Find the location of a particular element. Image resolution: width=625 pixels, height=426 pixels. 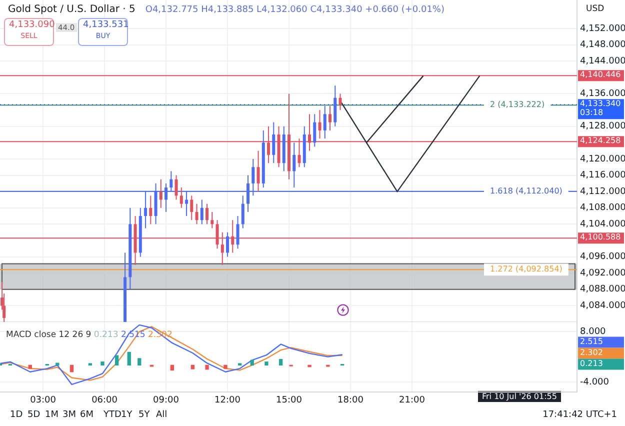

y-tick-label: 4,108.000 is located at coordinates (602, 208).